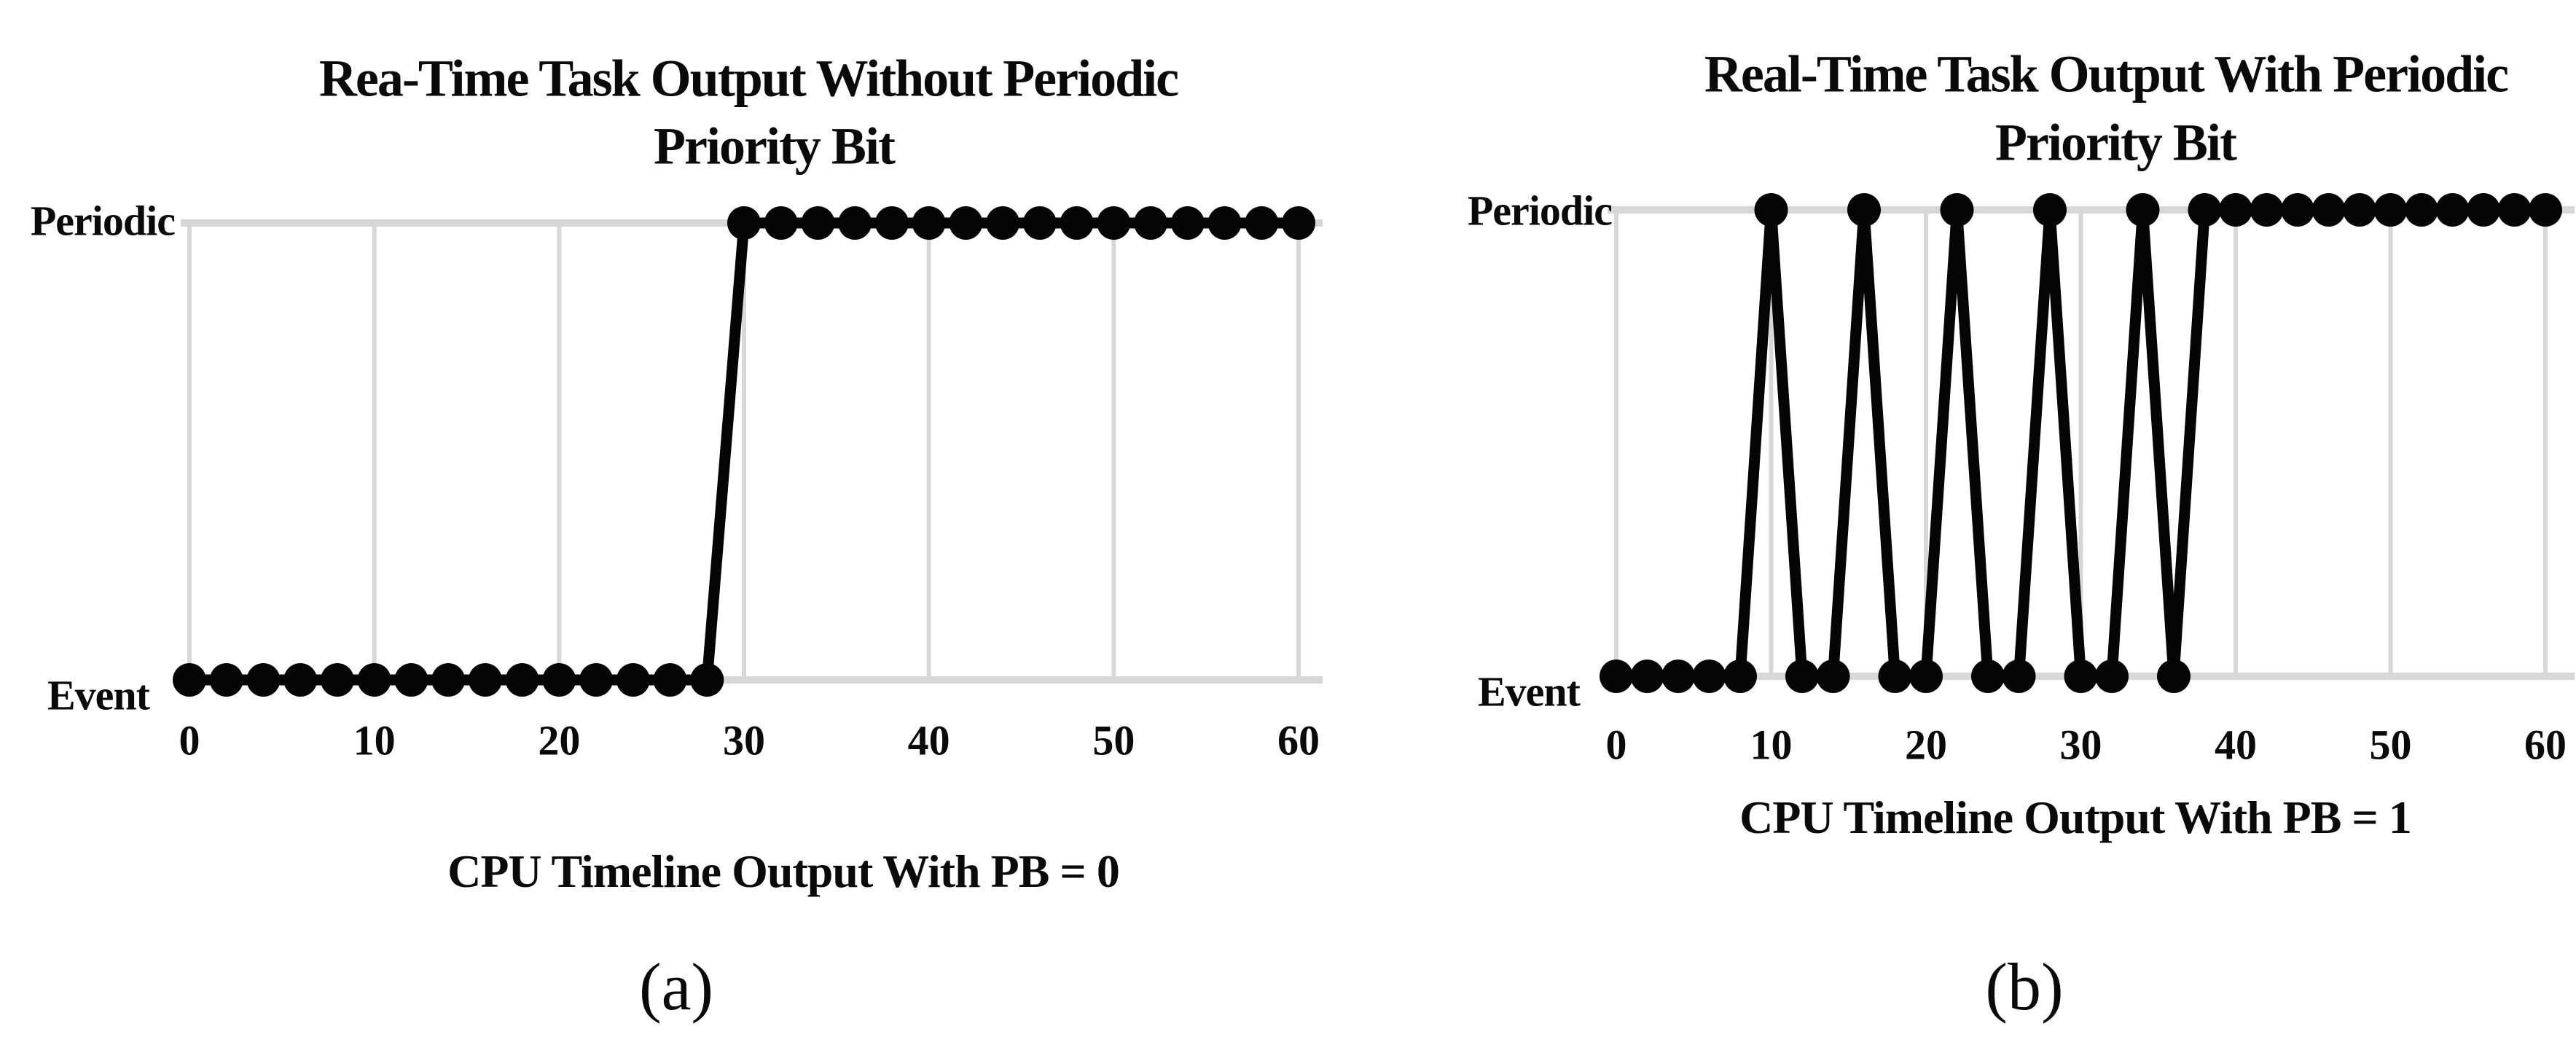 The width and height of the screenshot is (2576, 1037). What do you see at coordinates (2075, 817) in the screenshot?
I see `chart-b-caption: CPU Timeline Output With PB = 1` at bounding box center [2075, 817].